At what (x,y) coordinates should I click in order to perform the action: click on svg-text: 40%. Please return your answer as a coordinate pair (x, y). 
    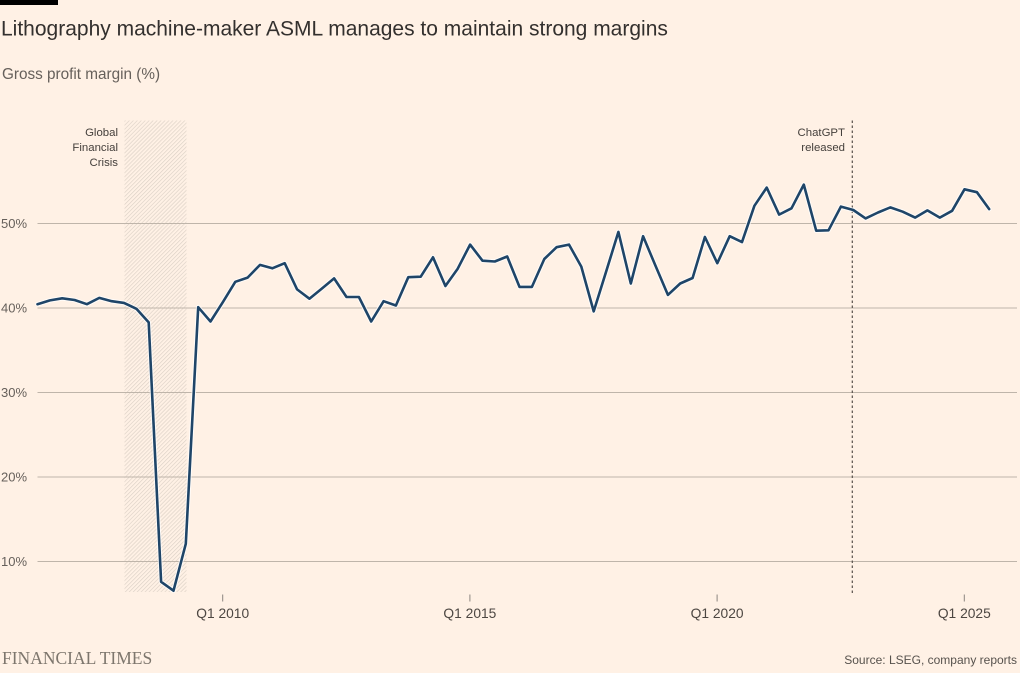
    Looking at the image, I should click on (14, 308).